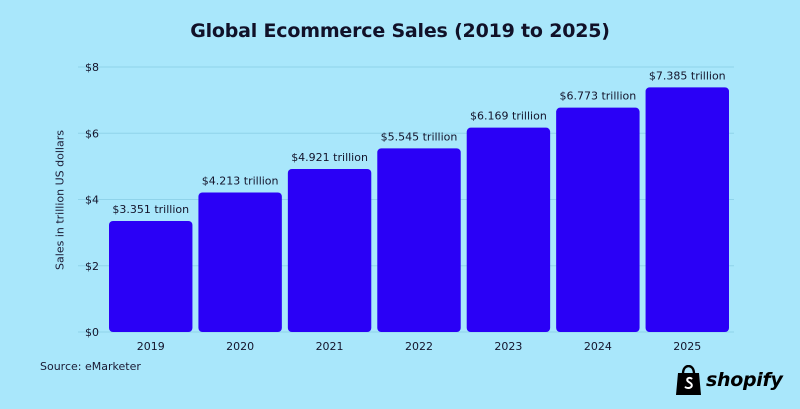 Image resolution: width=800 pixels, height=409 pixels. What do you see at coordinates (744, 380) in the screenshot?
I see `shopify-wordmark: shopify` at bounding box center [744, 380].